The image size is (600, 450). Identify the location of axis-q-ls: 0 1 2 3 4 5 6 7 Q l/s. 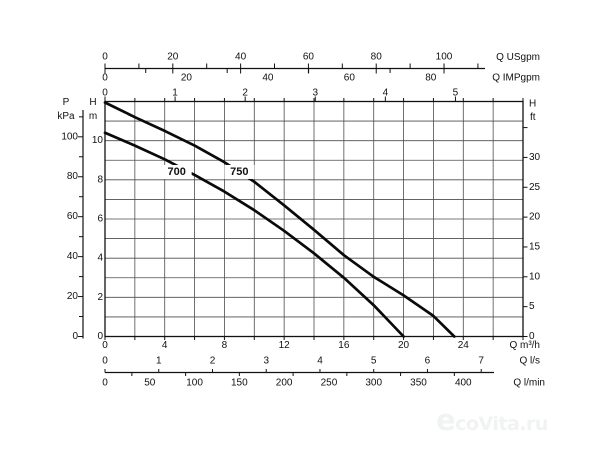
(321, 366).